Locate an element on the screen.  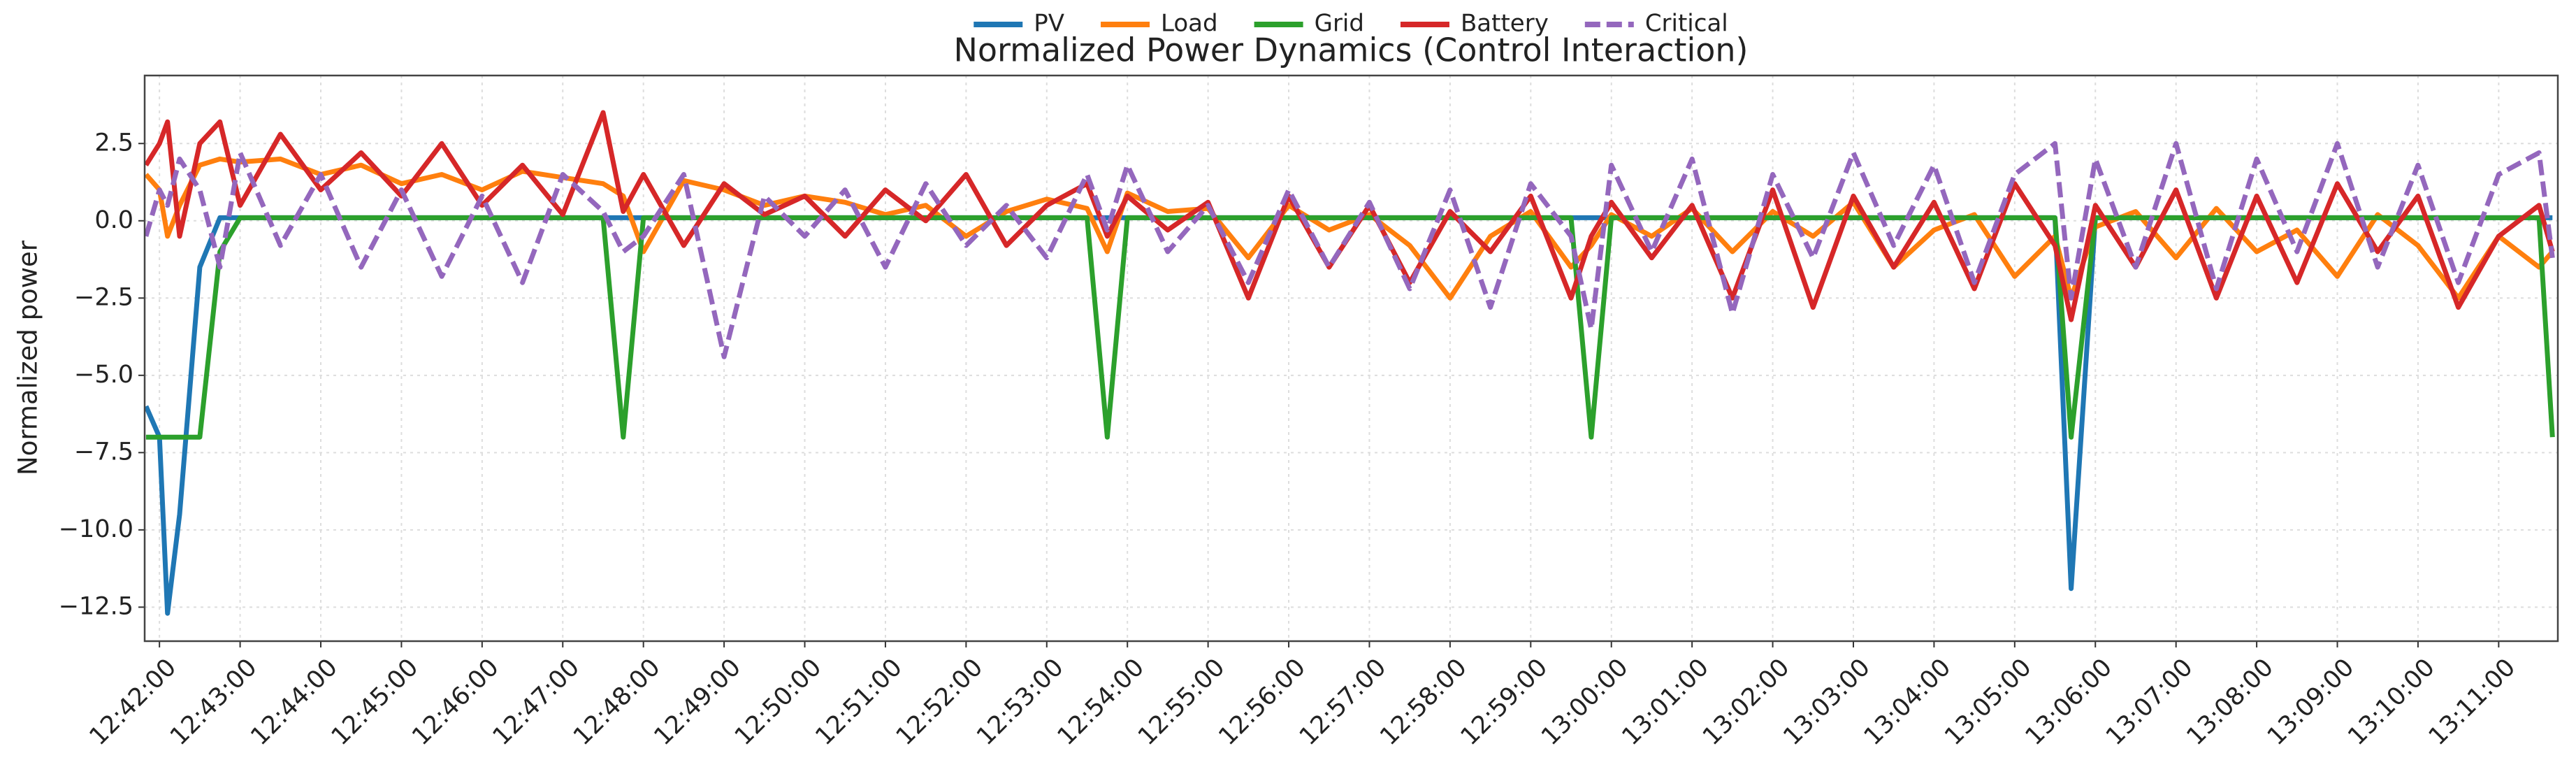
x-tick-label: 13:07:00 is located at coordinates (2150, 703).